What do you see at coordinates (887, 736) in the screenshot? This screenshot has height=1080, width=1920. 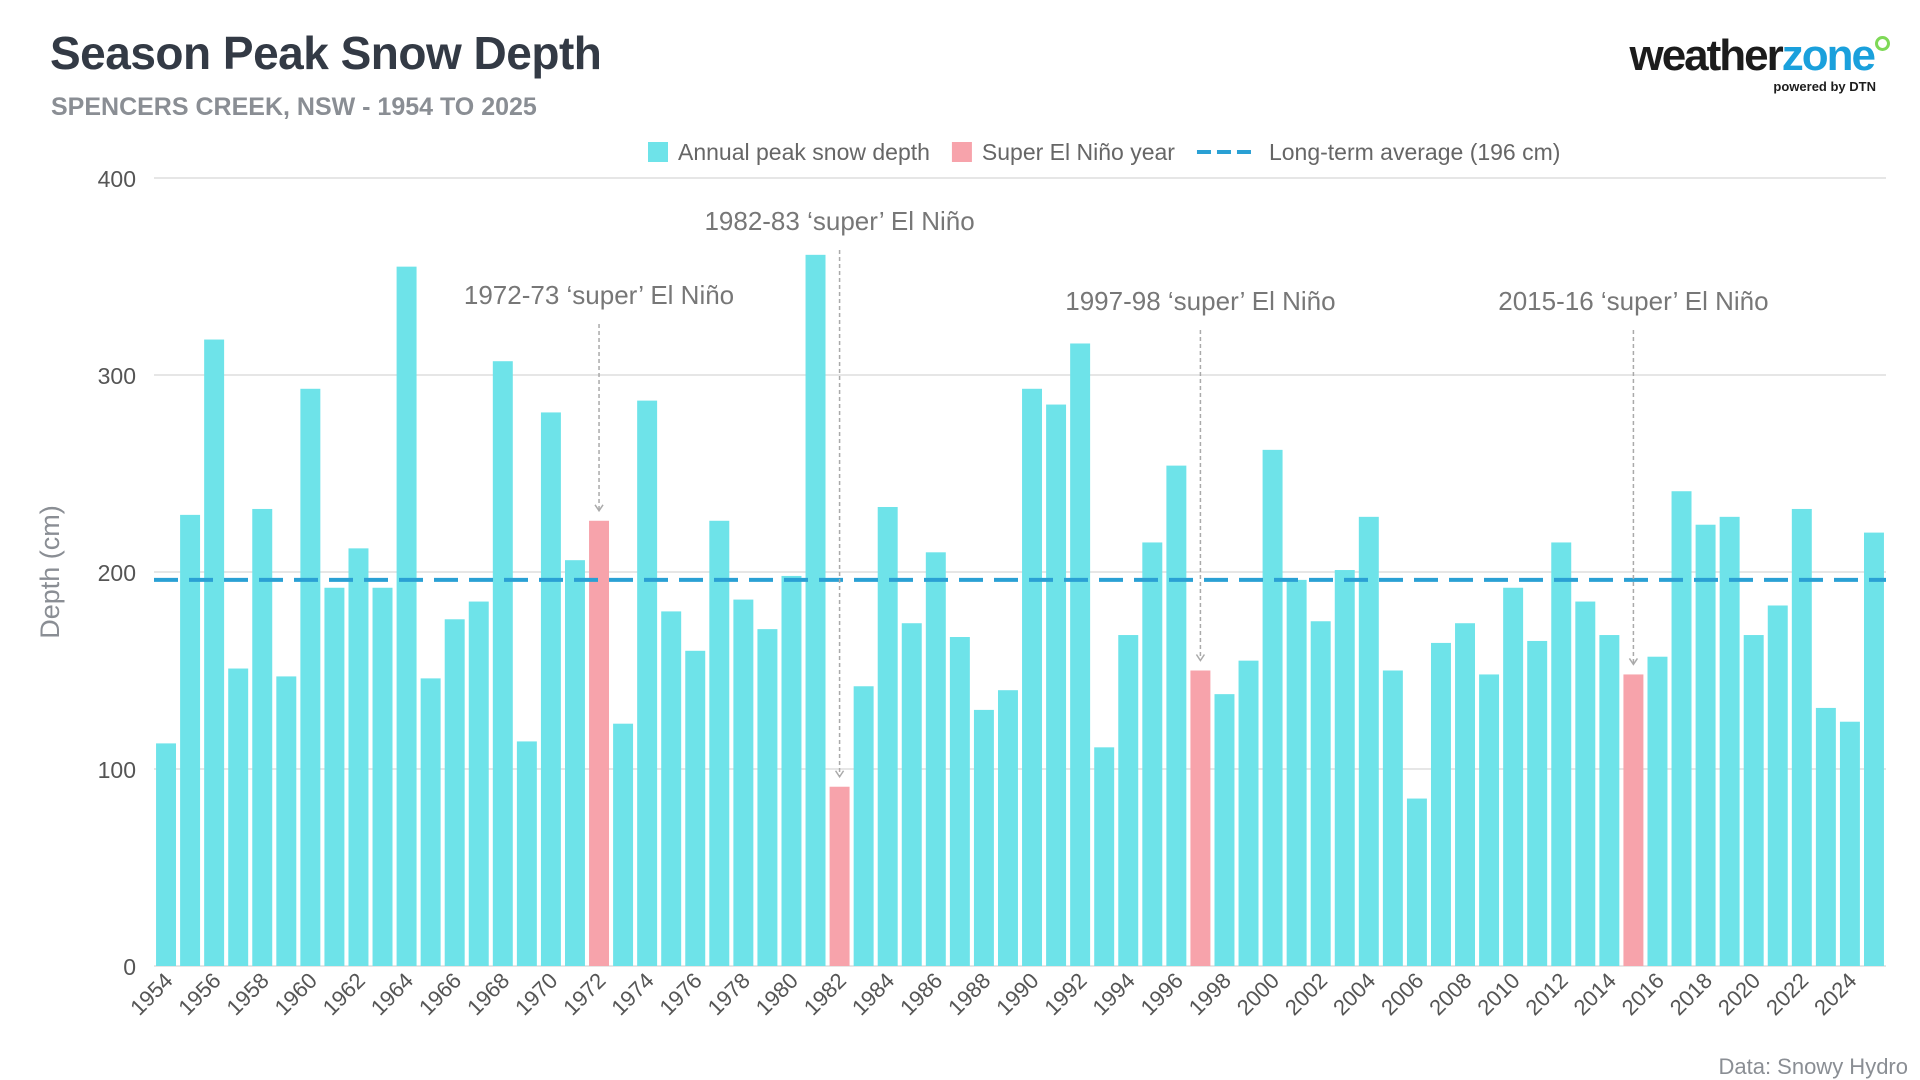 I see `bar-1984` at bounding box center [887, 736].